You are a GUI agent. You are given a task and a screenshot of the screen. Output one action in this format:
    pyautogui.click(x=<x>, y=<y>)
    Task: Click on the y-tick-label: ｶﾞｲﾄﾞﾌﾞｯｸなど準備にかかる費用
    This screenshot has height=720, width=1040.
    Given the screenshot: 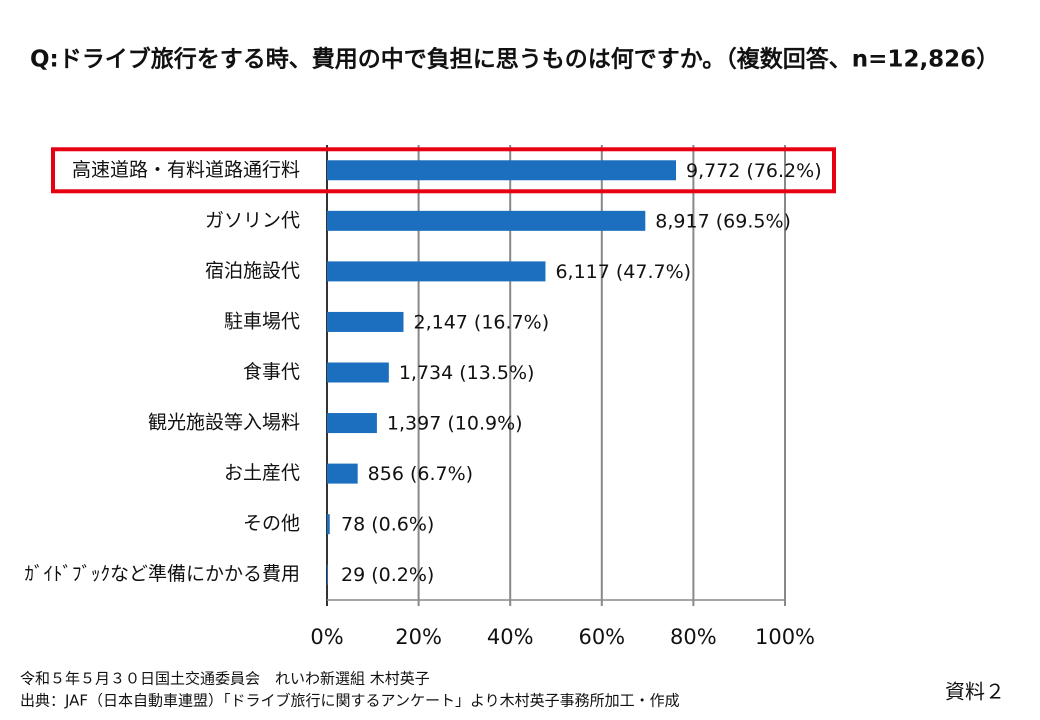 What is the action you would take?
    pyautogui.click(x=162, y=574)
    